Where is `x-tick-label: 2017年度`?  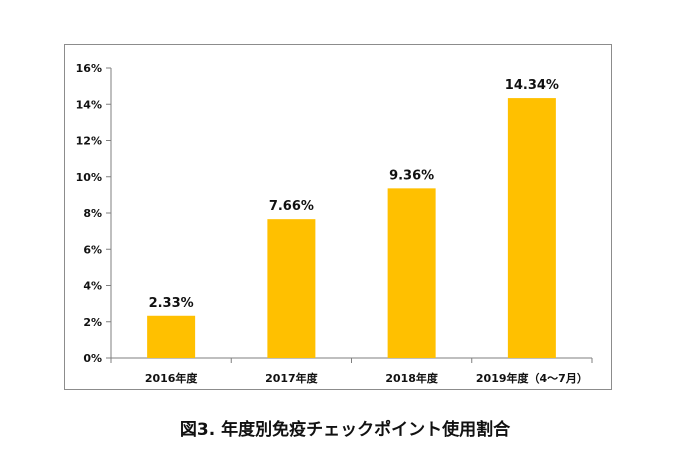 x-tick-label: 2017年度 is located at coordinates (292, 378).